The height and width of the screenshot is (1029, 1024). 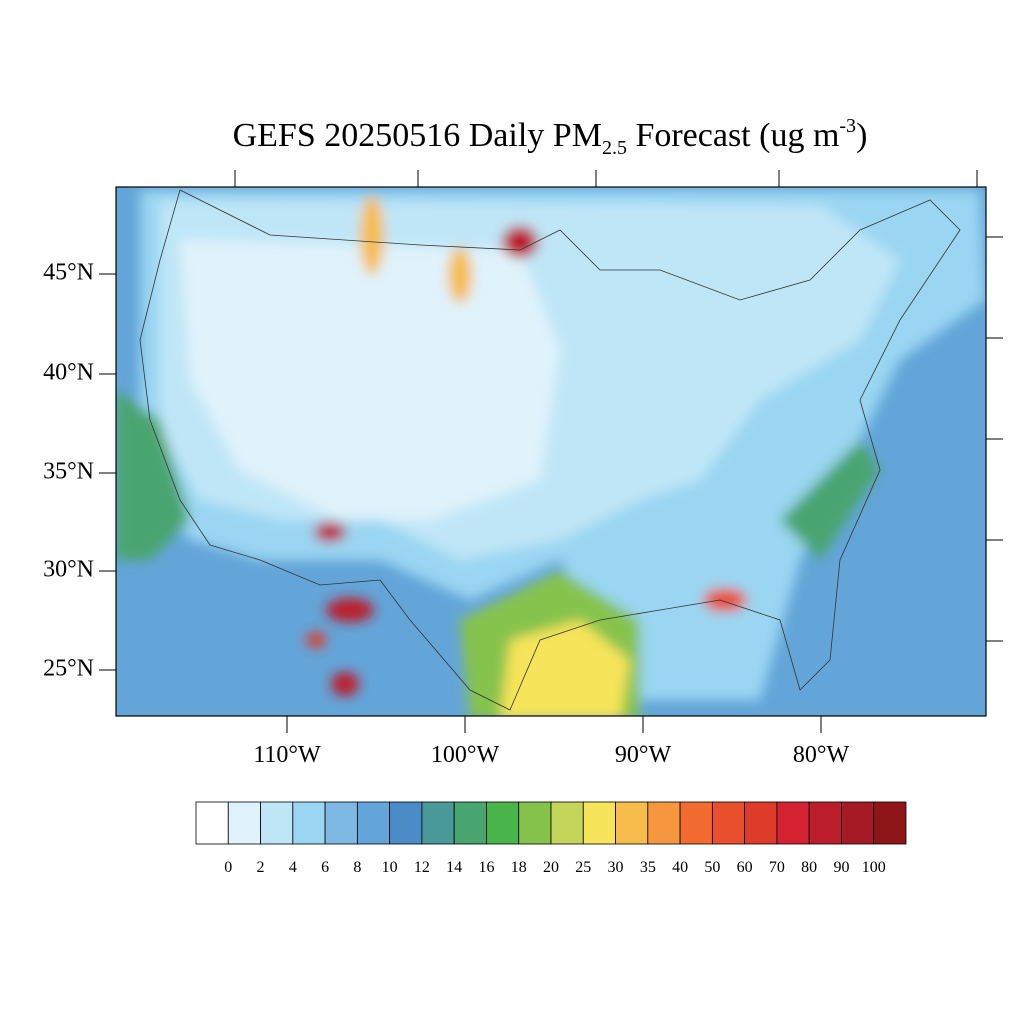 What do you see at coordinates (68, 669) in the screenshot?
I see `lat-label: 25°N` at bounding box center [68, 669].